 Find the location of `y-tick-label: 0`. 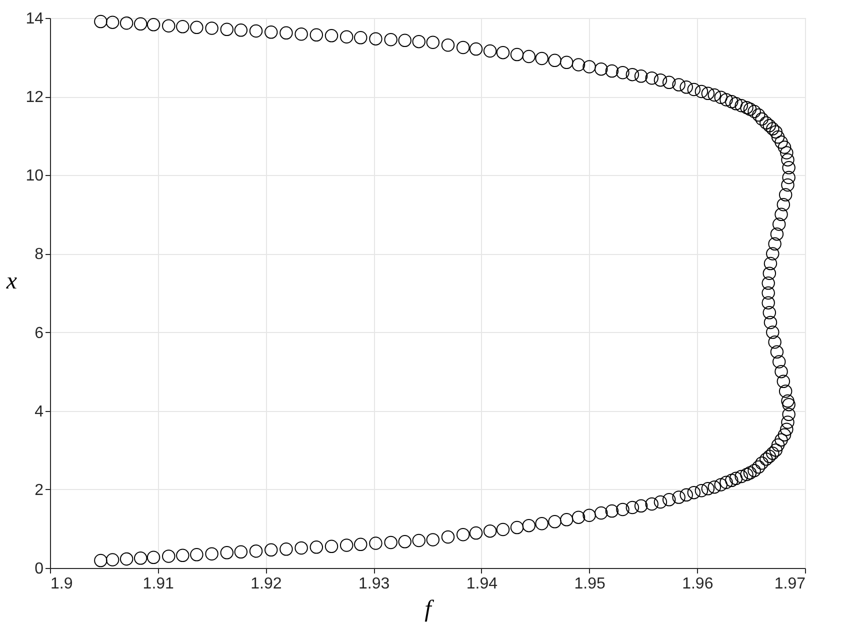

y-tick-label: 0 is located at coordinates (39, 569).